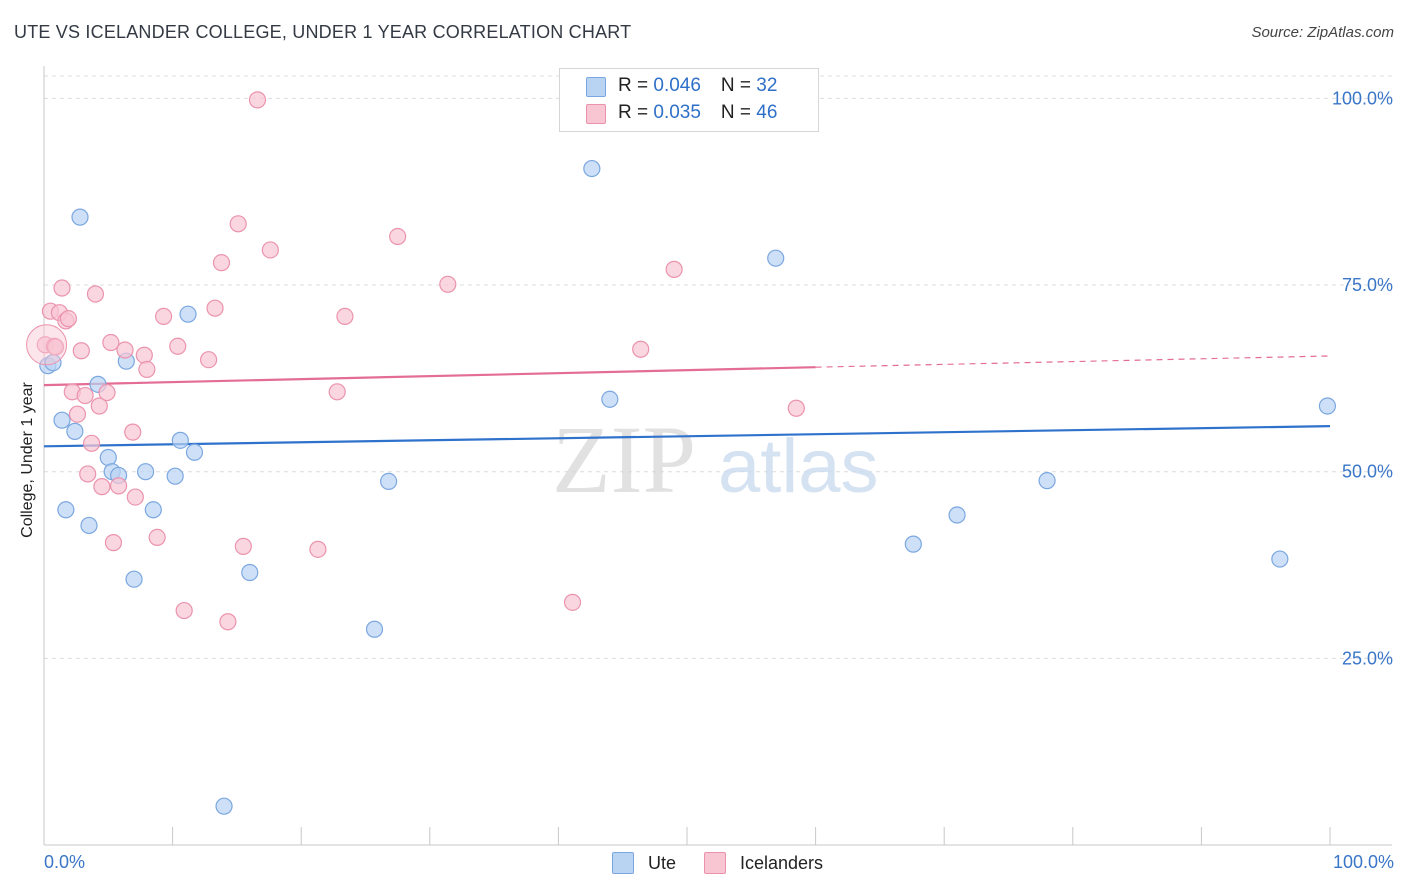  Describe the element at coordinates (596, 87) in the screenshot. I see `ute-stats-swatch` at that location.